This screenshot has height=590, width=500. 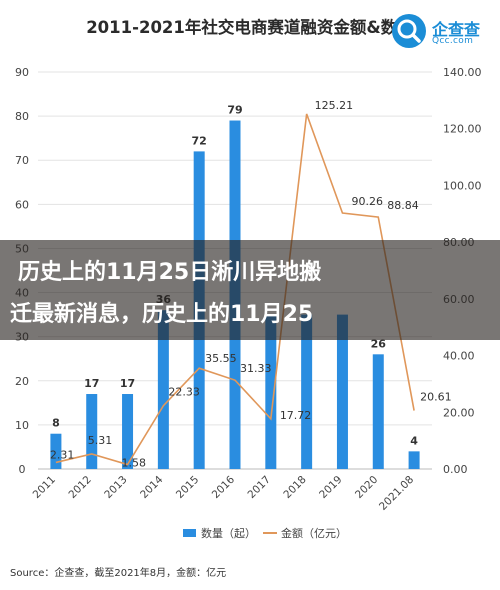 I want to click on x-tick-label: 2014, so click(x=152, y=487).